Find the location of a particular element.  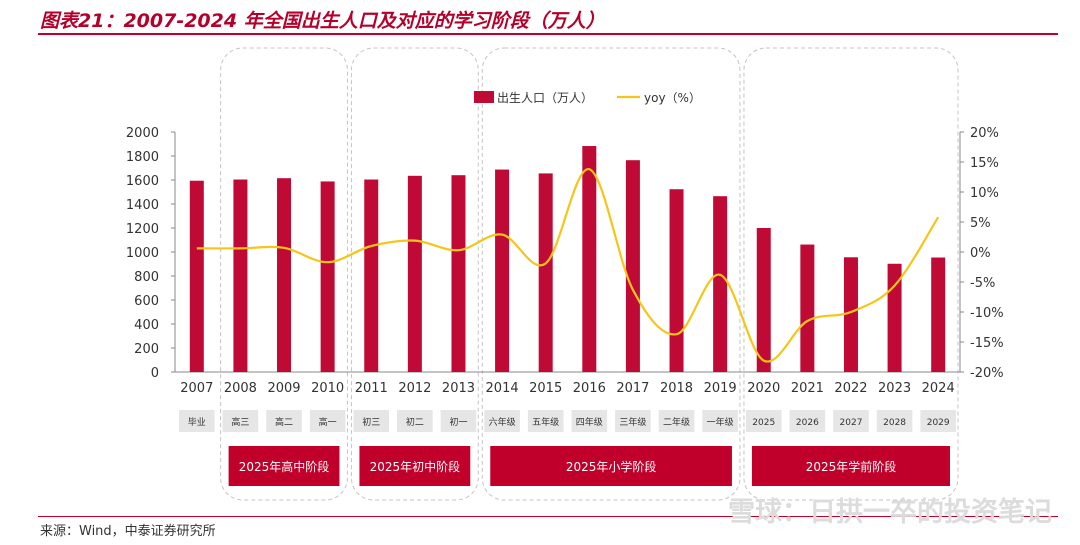

stage-label: 毕业 is located at coordinates (197, 422).